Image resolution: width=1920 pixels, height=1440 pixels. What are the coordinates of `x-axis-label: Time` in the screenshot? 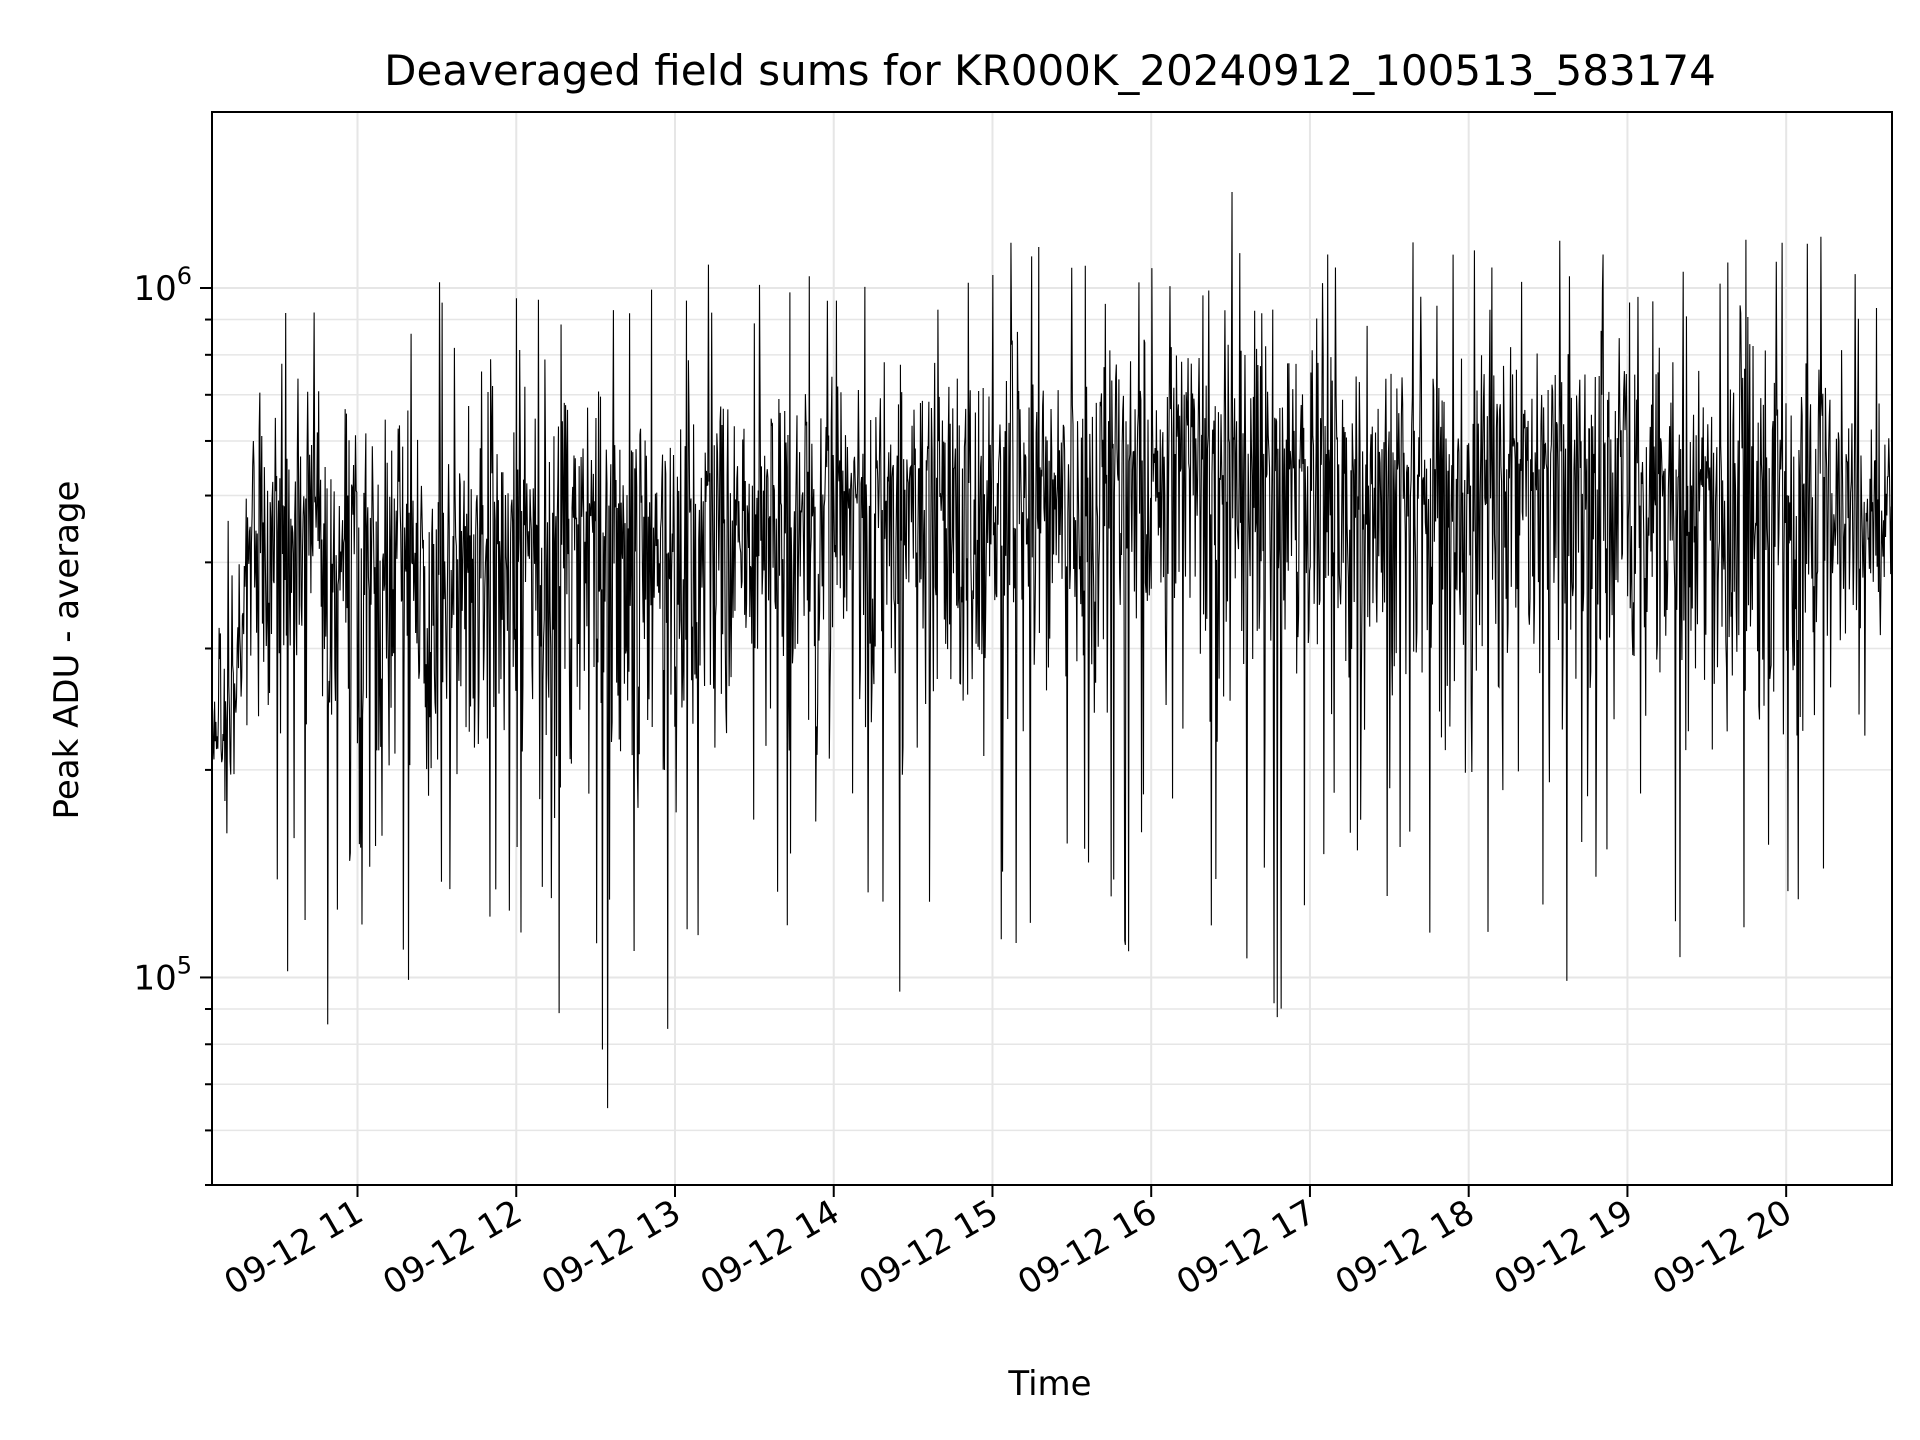 It's located at (1049, 1384).